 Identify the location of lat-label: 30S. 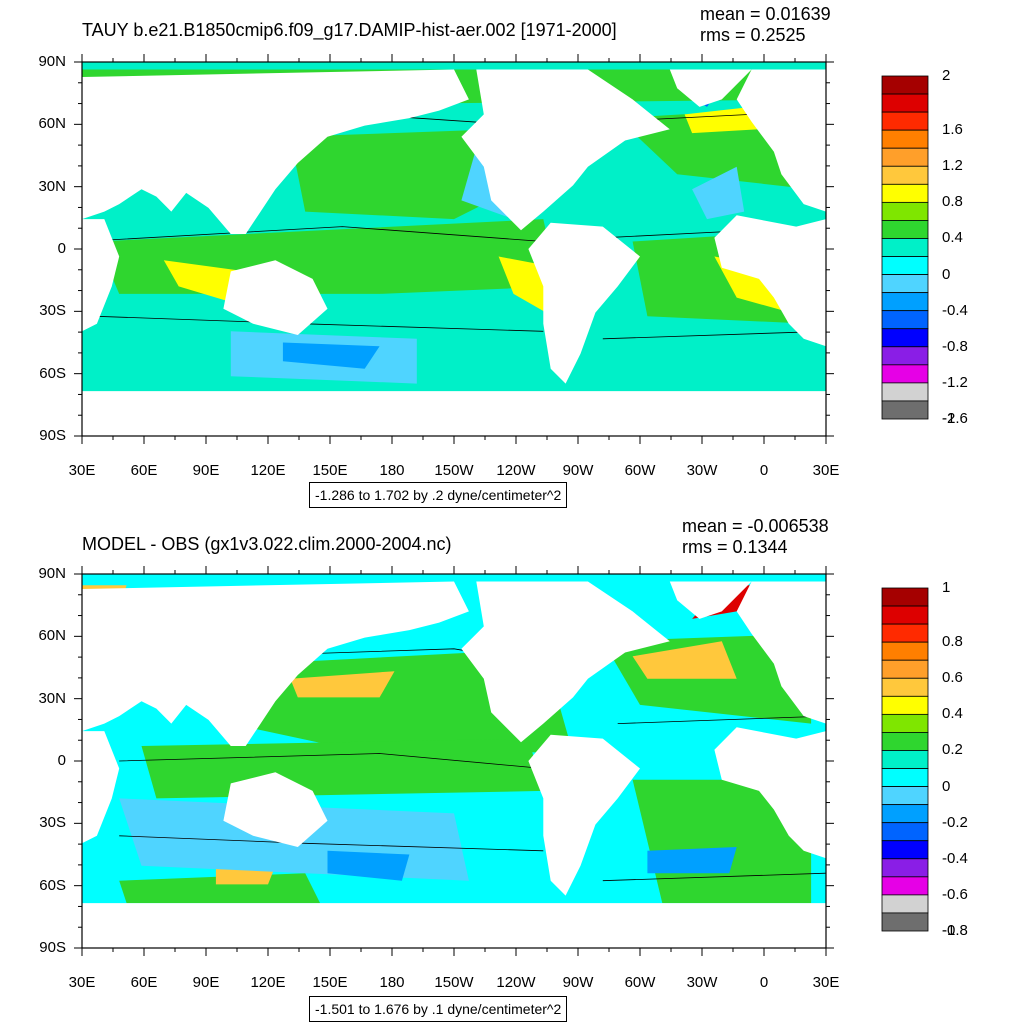
(52, 311).